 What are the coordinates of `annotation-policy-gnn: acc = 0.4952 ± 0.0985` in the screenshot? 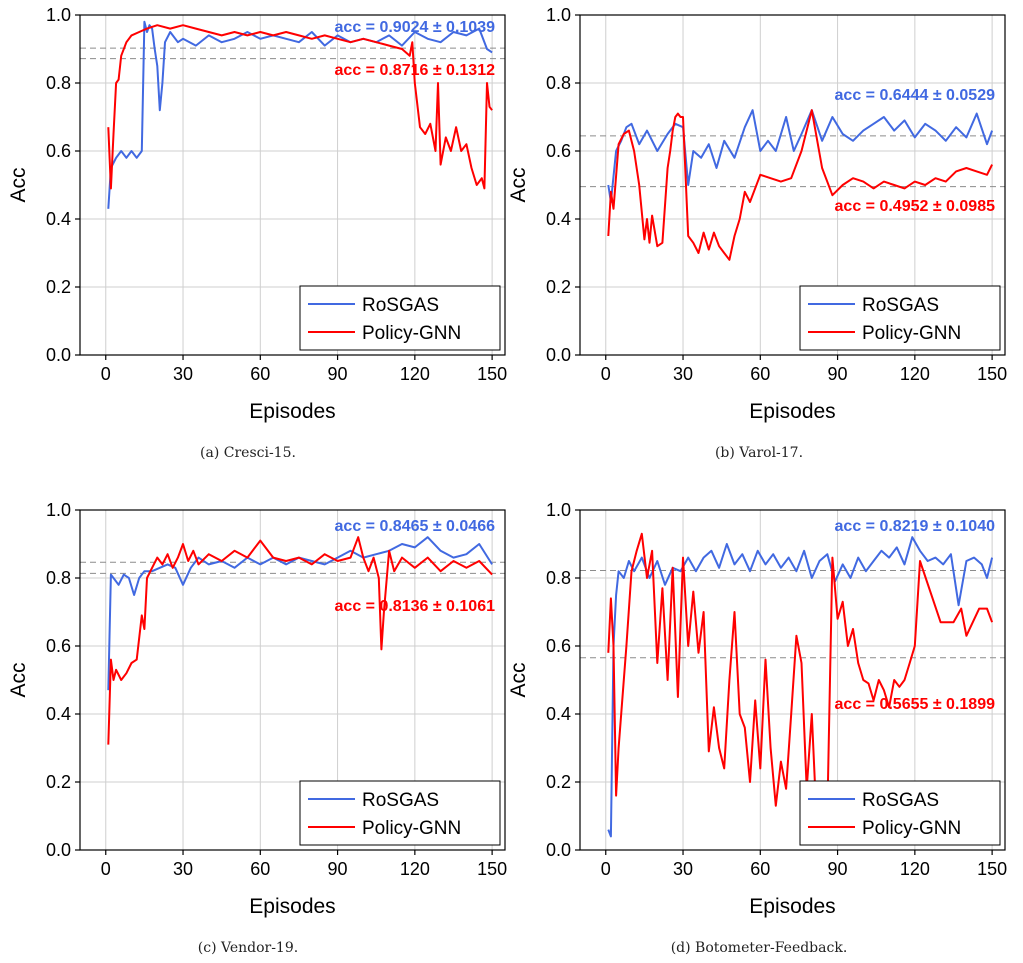 It's located at (915, 206).